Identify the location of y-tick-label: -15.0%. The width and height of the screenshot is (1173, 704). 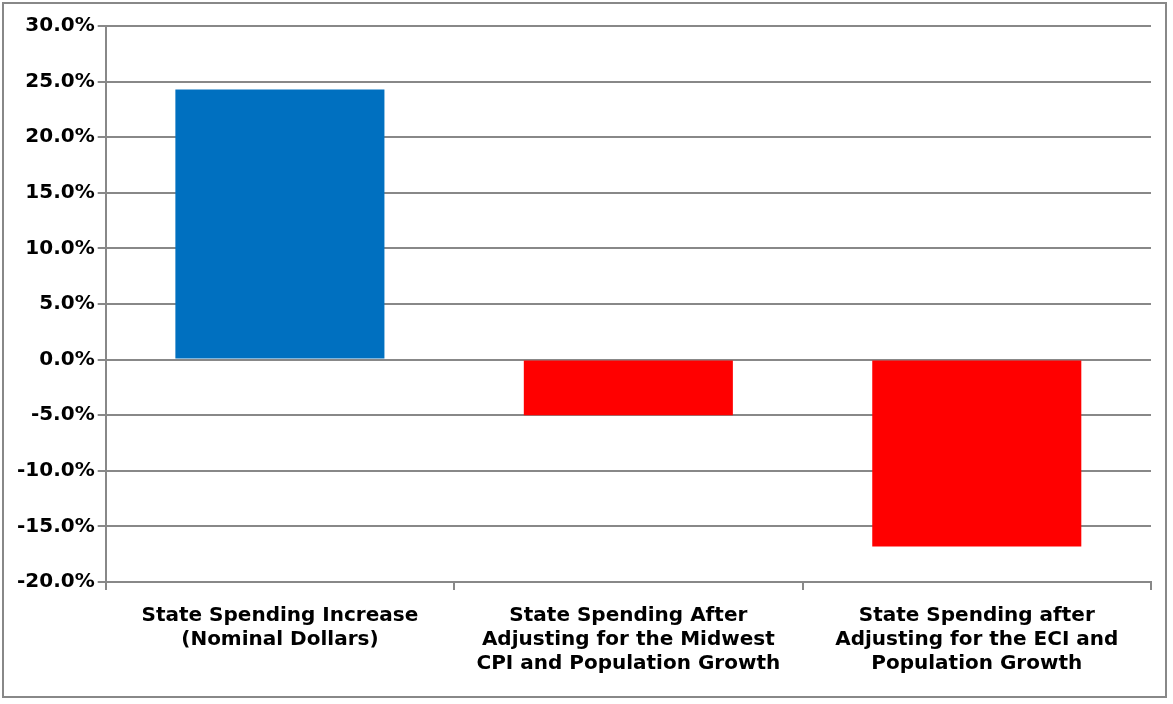
(56, 524).